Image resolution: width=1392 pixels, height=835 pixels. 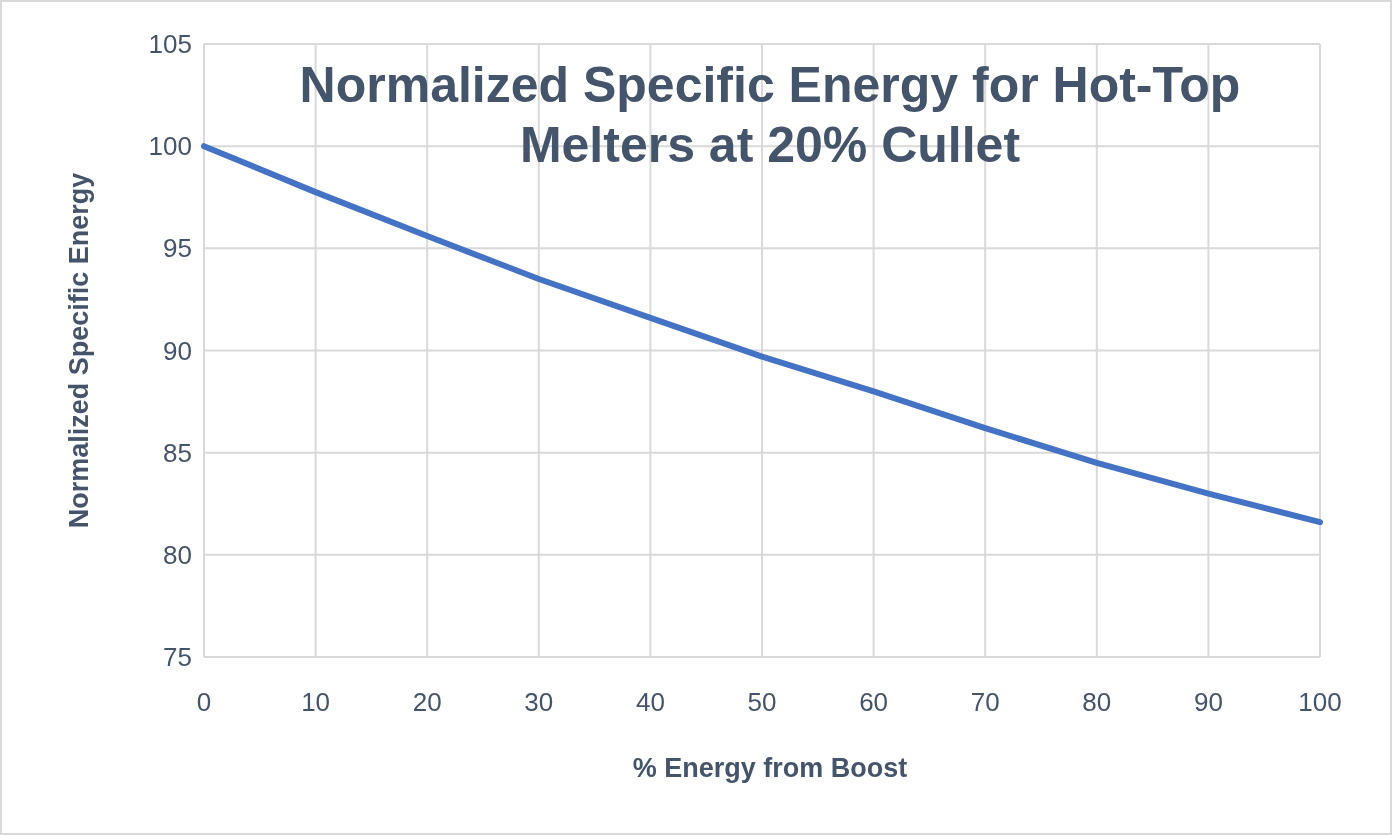 I want to click on x-tick-label: 10, so click(x=316, y=702).